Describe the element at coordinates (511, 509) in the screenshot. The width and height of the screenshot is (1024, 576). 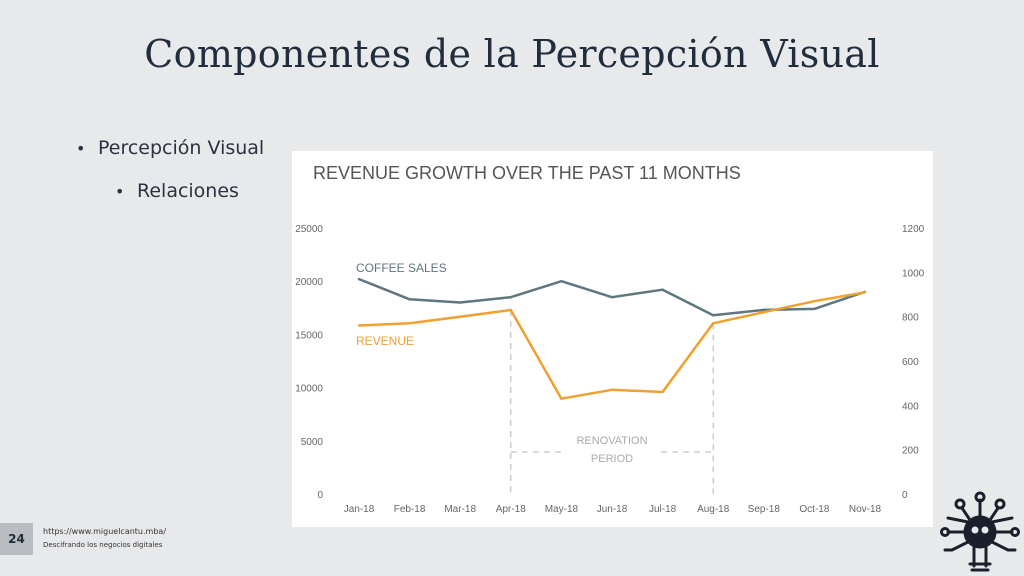
I see `x-tick-label: Apr-18` at that location.